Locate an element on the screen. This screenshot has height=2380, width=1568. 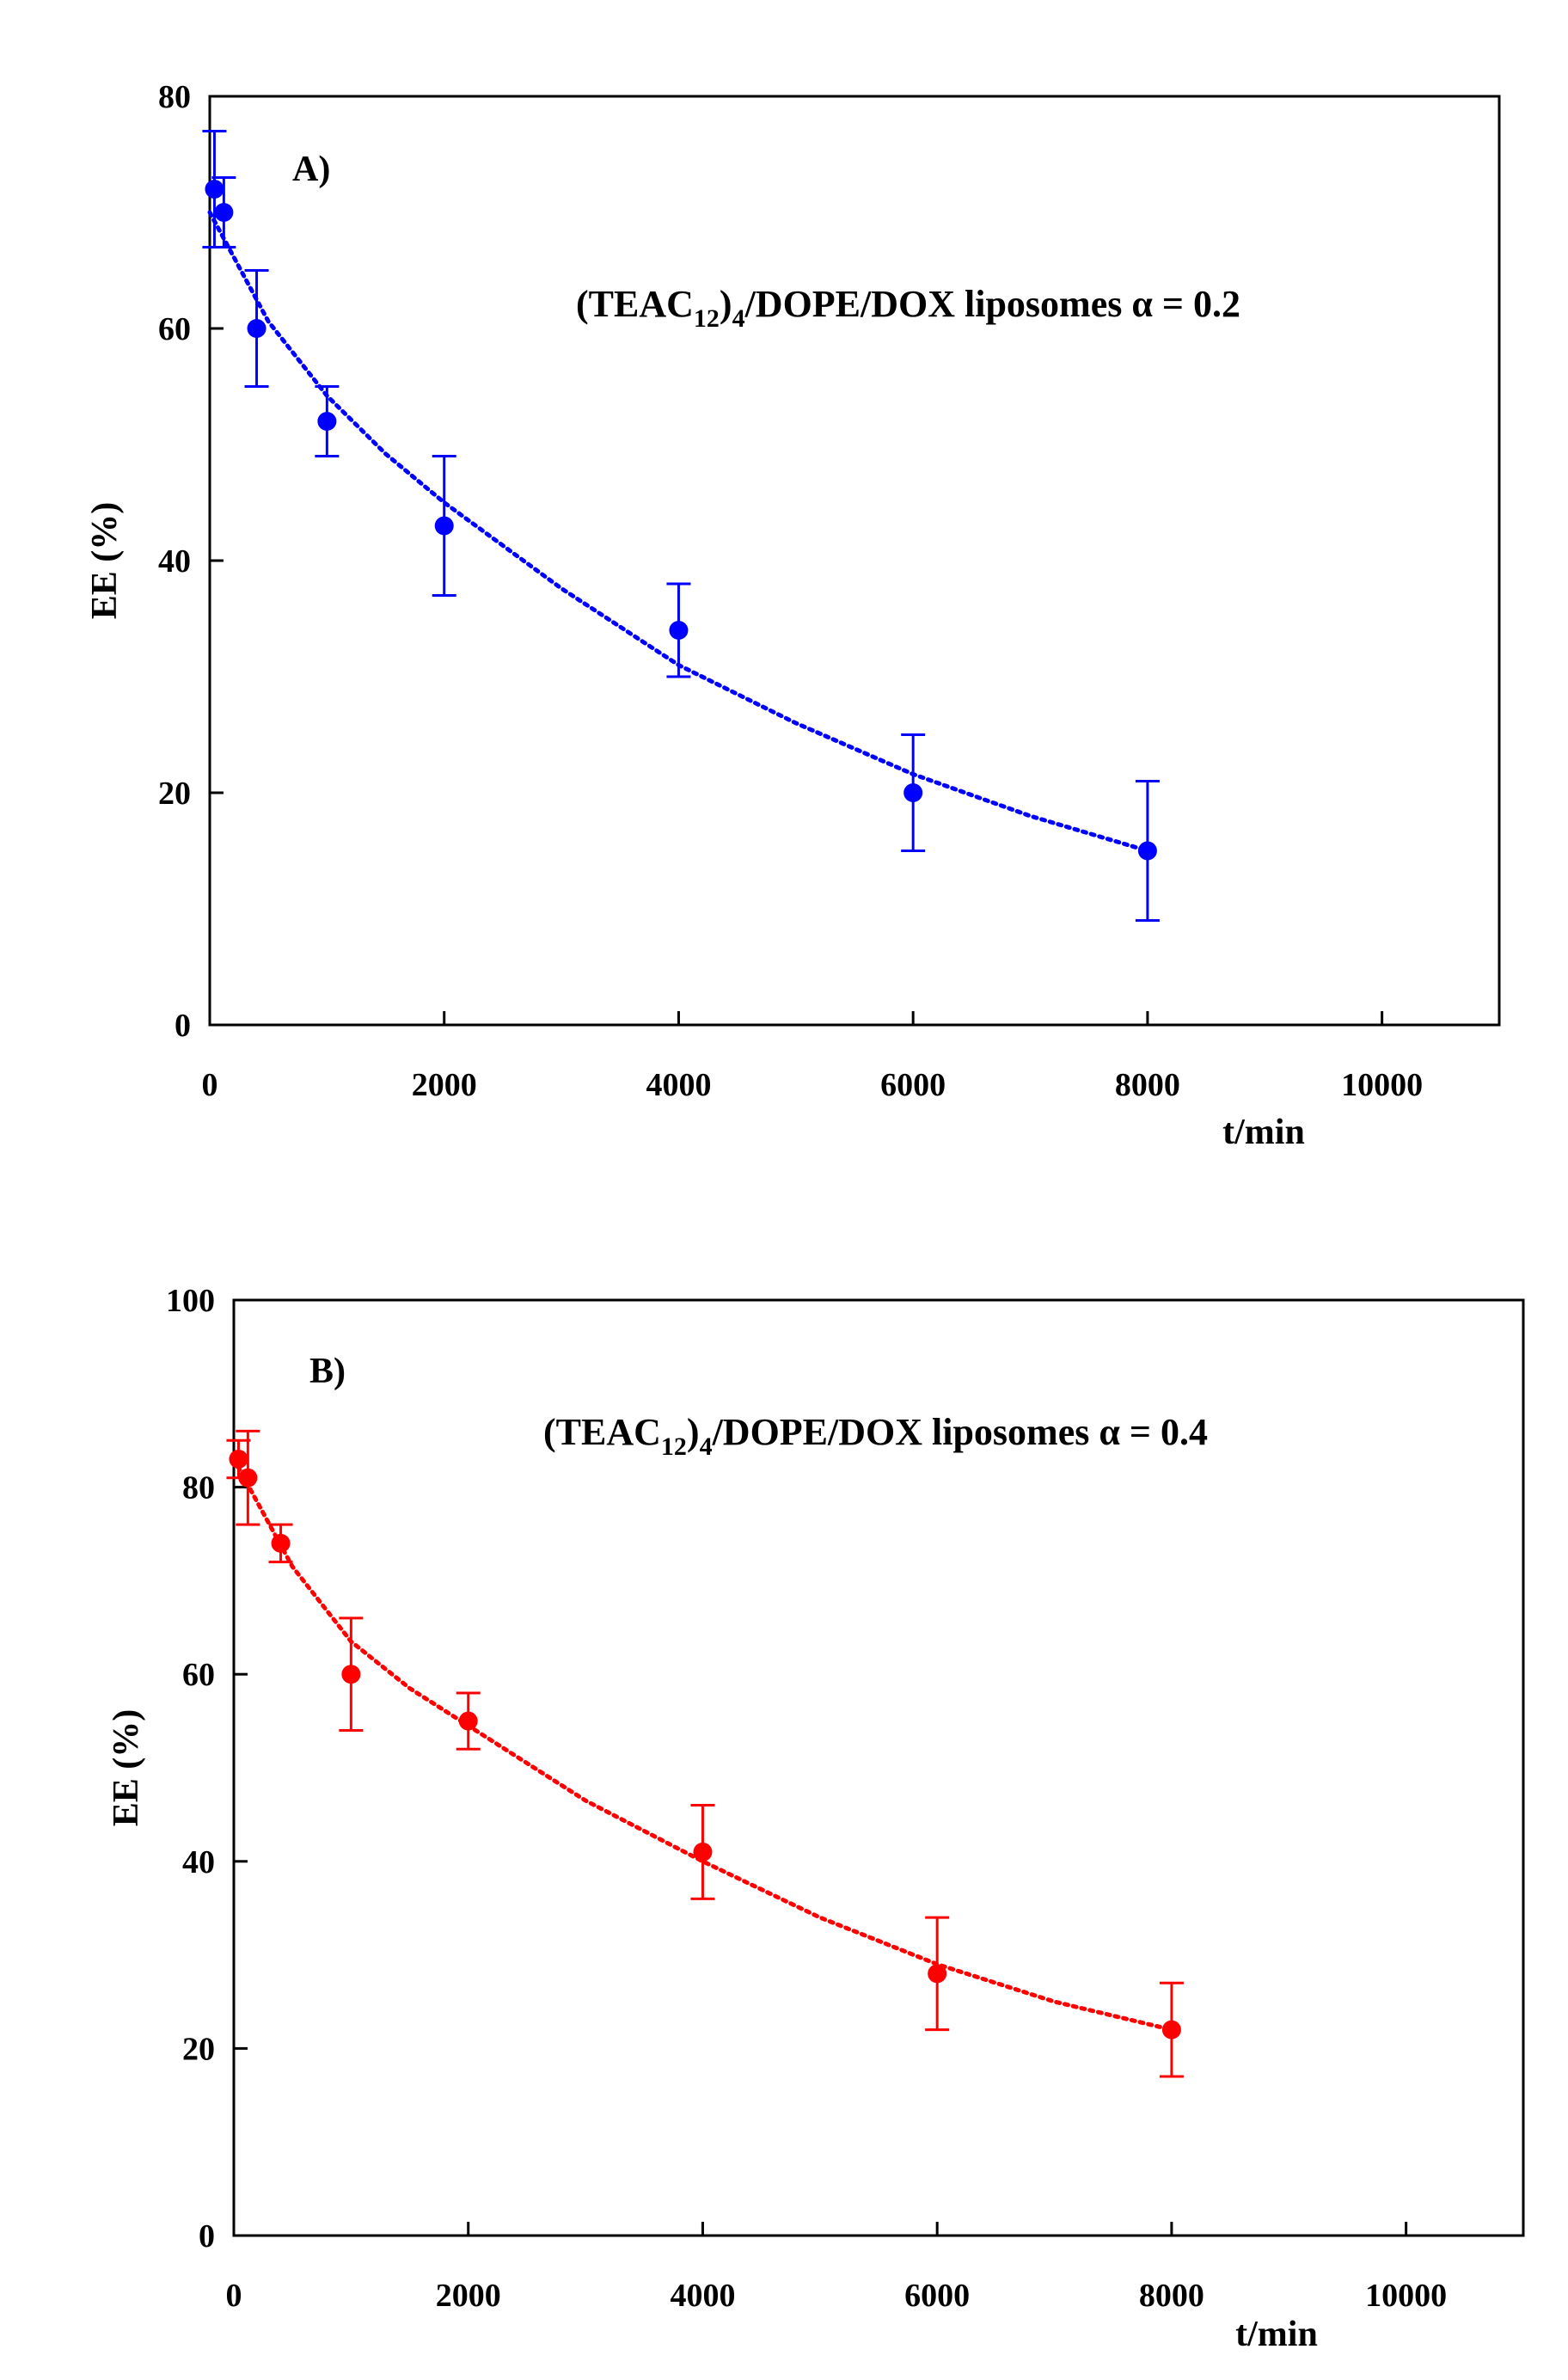
y-tick-label: 100 is located at coordinates (190, 1301).